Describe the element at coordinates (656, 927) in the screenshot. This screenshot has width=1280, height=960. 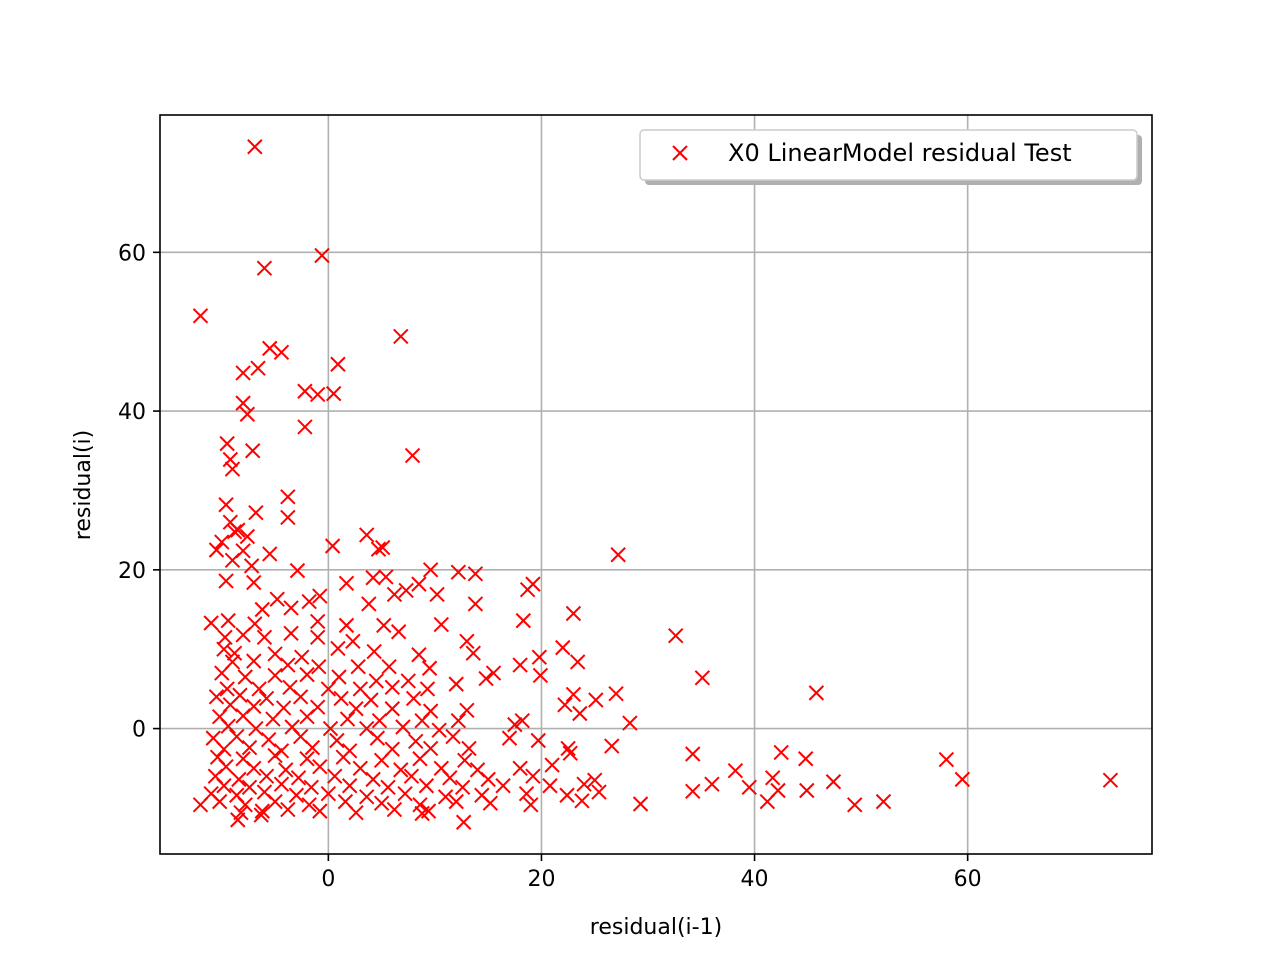
I see `x-axis-label: residual(i-1)` at that location.